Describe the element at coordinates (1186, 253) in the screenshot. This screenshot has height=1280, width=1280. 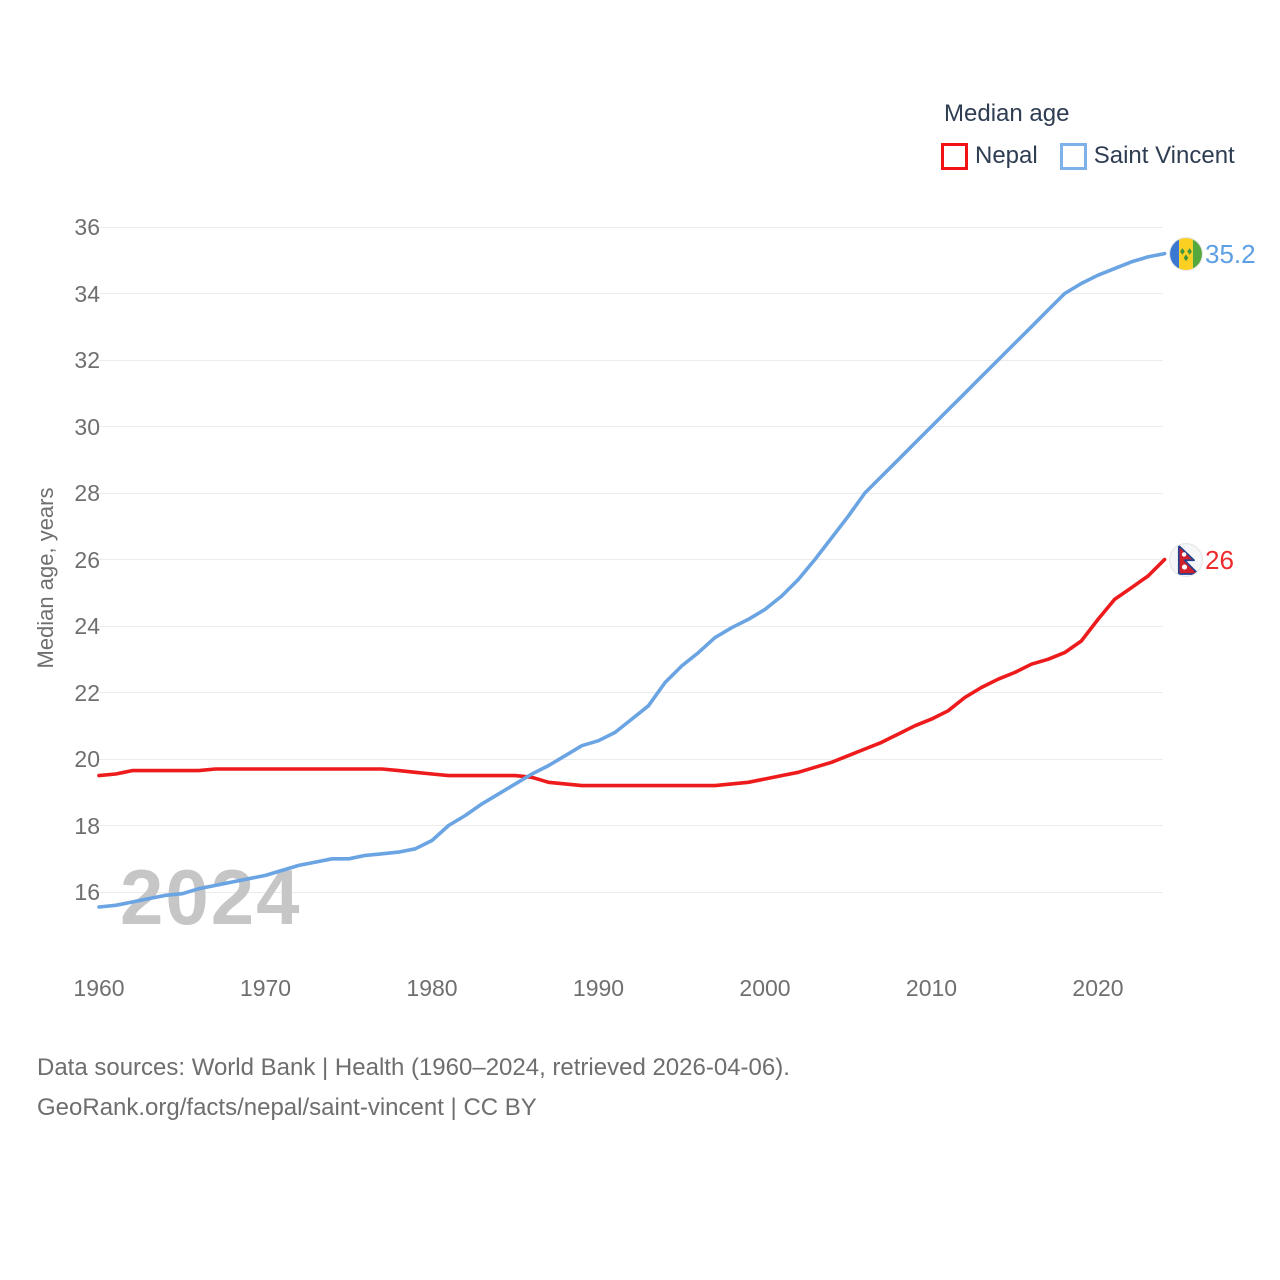
I see `saint-vincent-flag-icon` at that location.